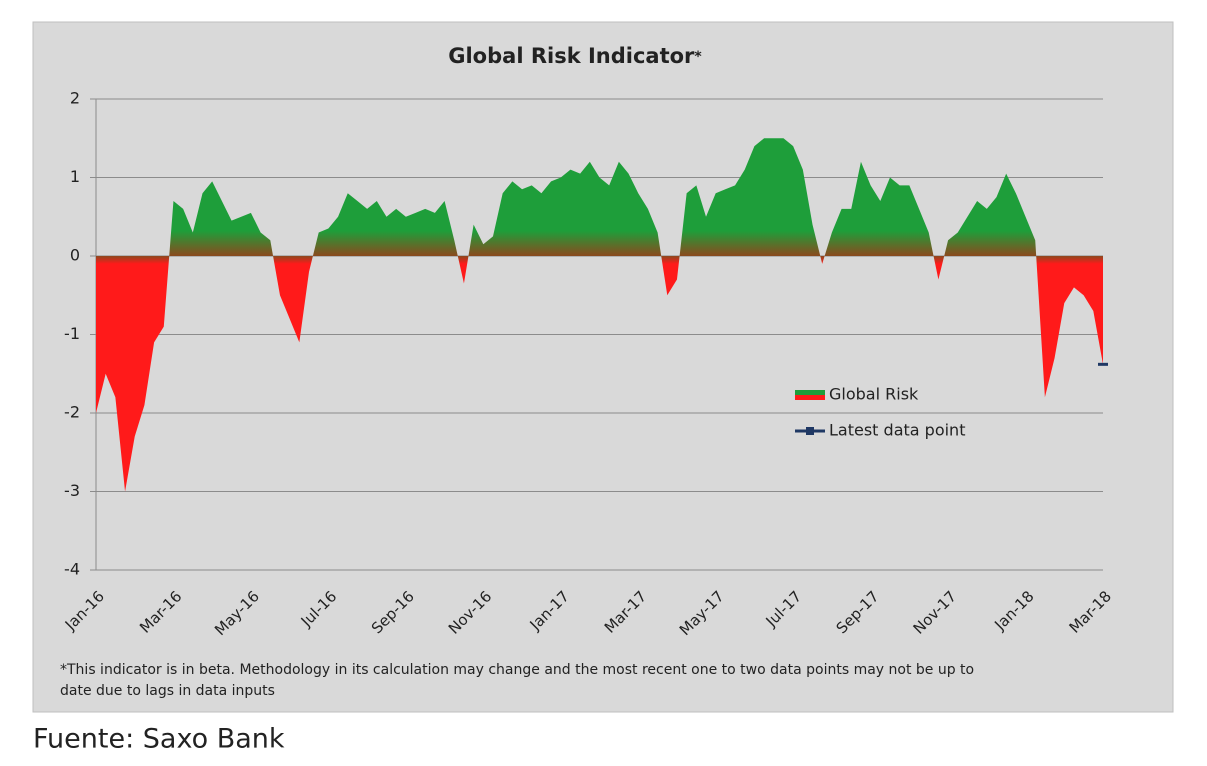 This screenshot has width=1207, height=766. What do you see at coordinates (874, 394) in the screenshot?
I see `legend-label: Global Risk` at bounding box center [874, 394].